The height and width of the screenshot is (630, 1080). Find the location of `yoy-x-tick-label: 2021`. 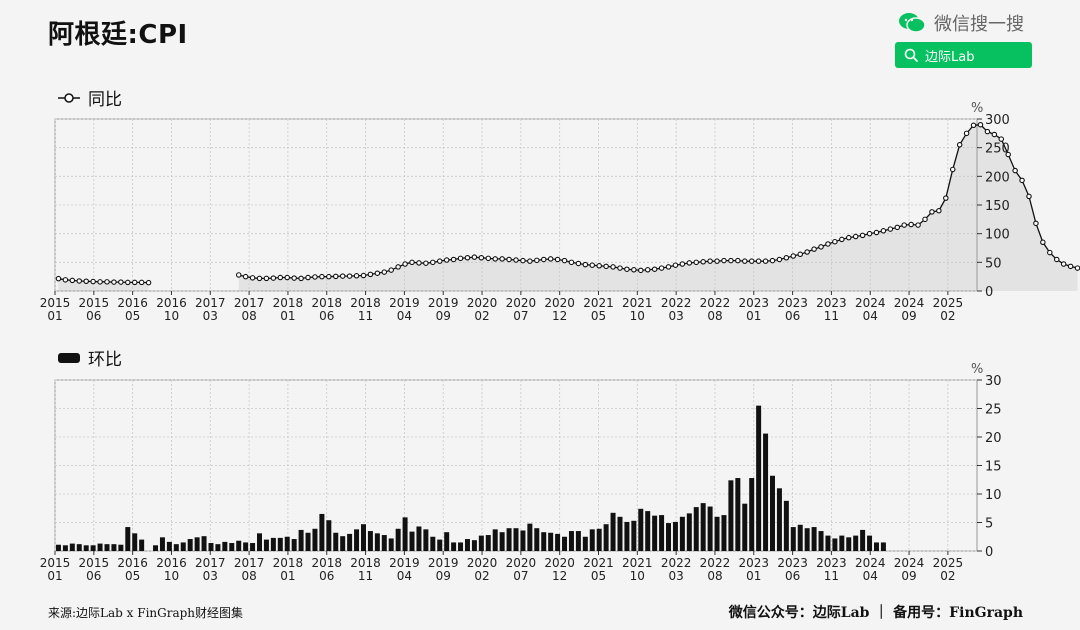

yoy-x-tick-label: 2021 is located at coordinates (637, 303).